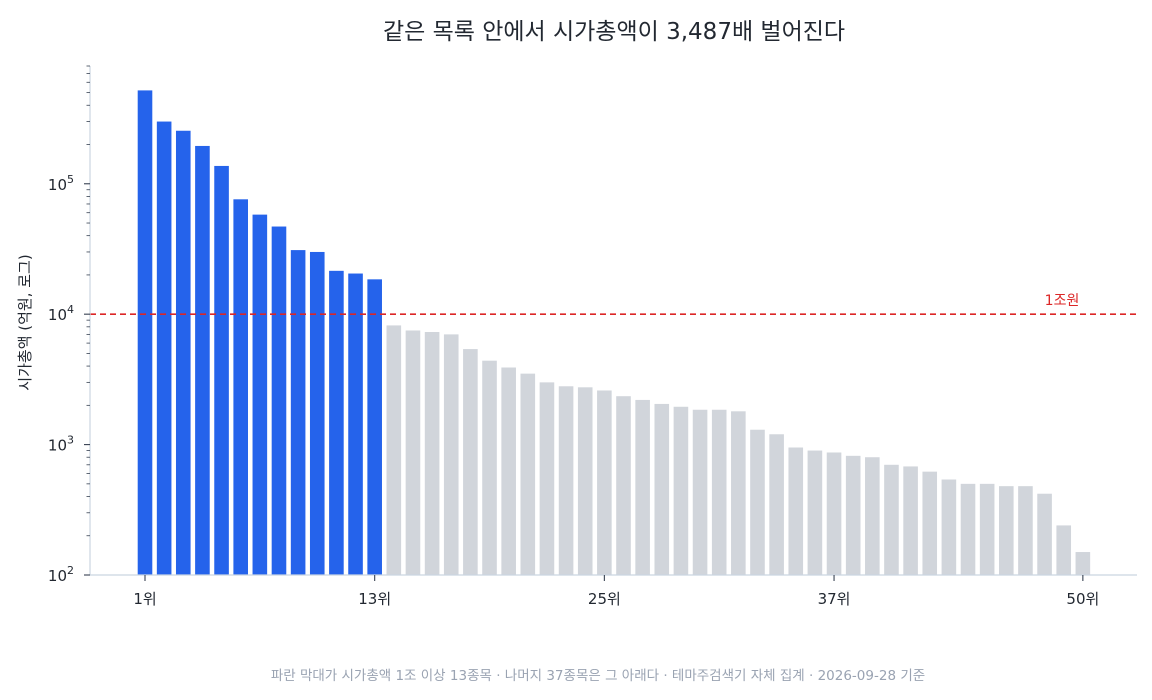 This screenshot has height=700, width=1152. I want to click on y-tick-label: 10⁴, so click(61, 313).